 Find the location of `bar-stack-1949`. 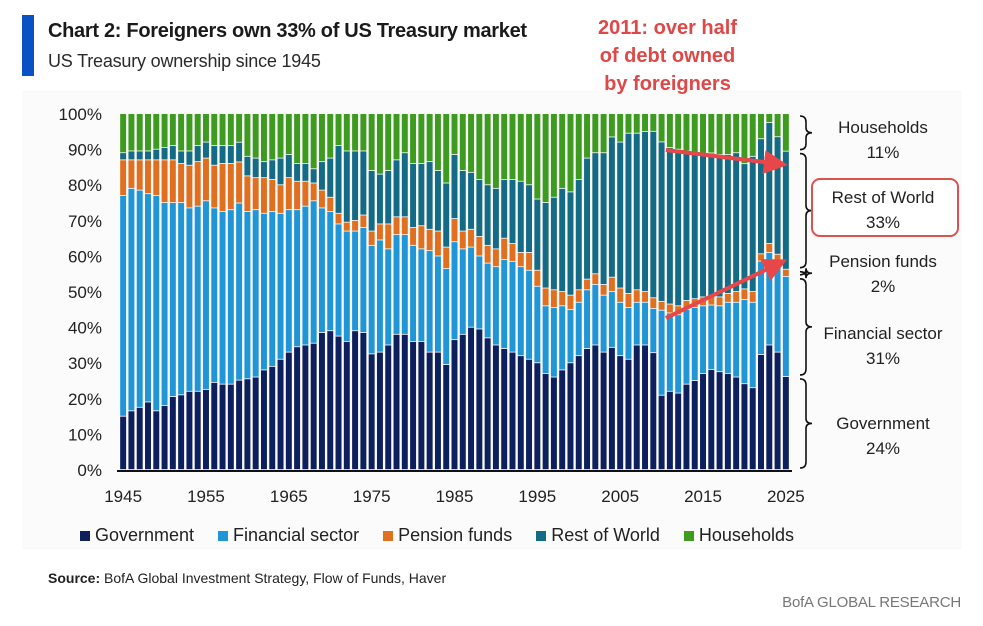

bar-stack-1949 is located at coordinates (156, 292).